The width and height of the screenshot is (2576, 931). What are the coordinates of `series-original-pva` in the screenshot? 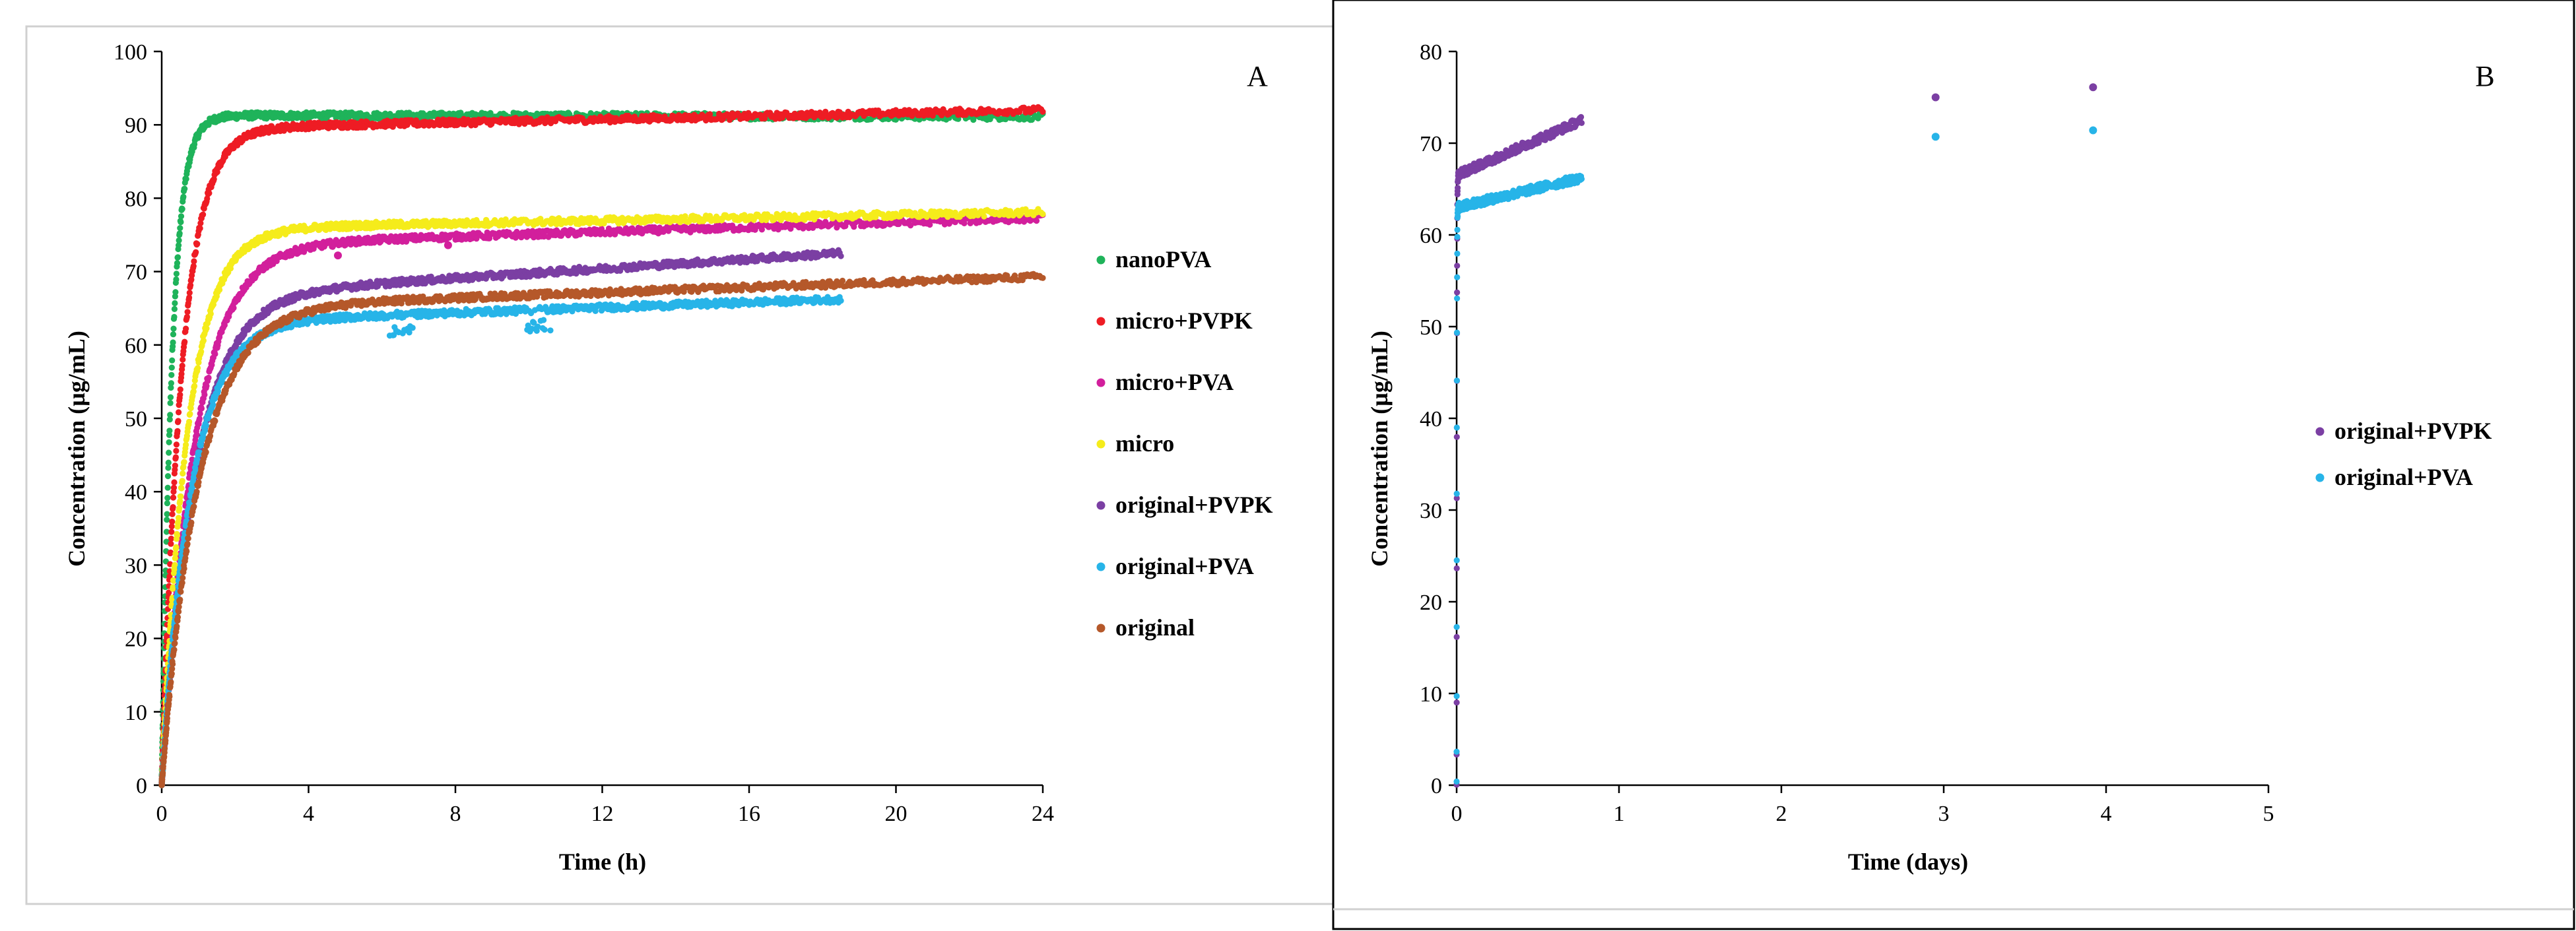 It's located at (501, 541).